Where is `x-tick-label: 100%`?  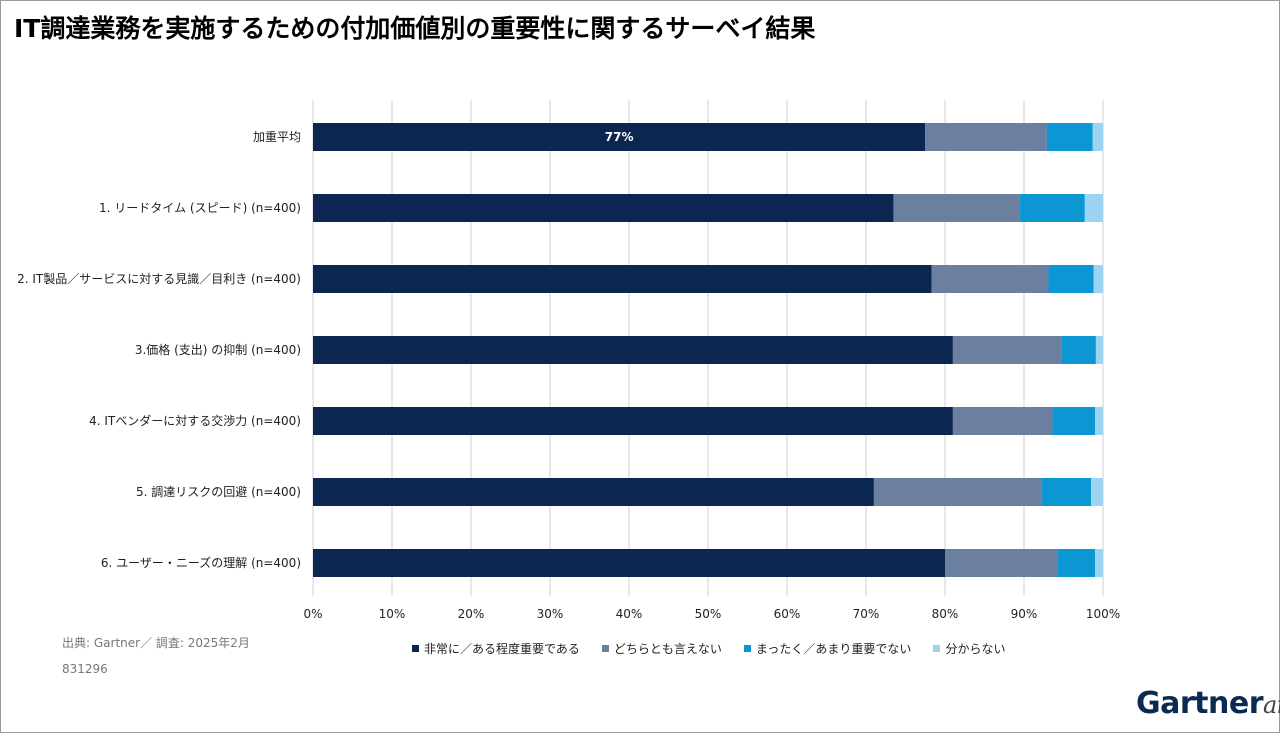
x-tick-label: 100% is located at coordinates (1103, 614).